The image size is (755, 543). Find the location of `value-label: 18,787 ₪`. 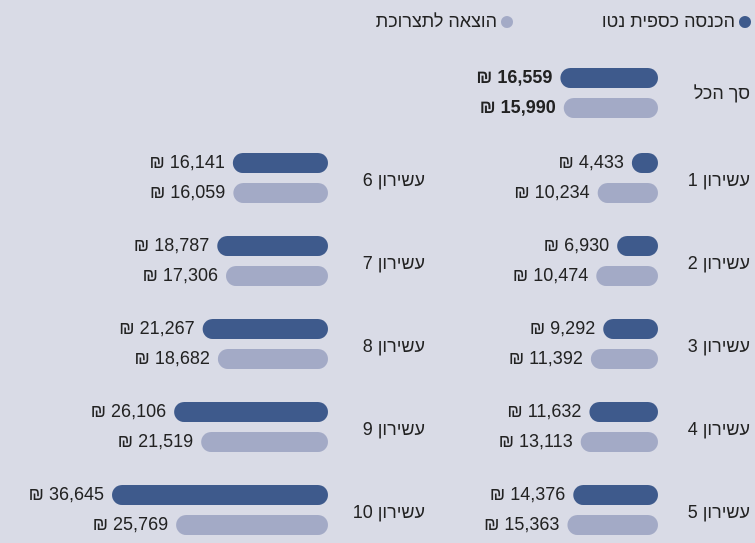

value-label: 18,787 ₪ is located at coordinates (171, 245).